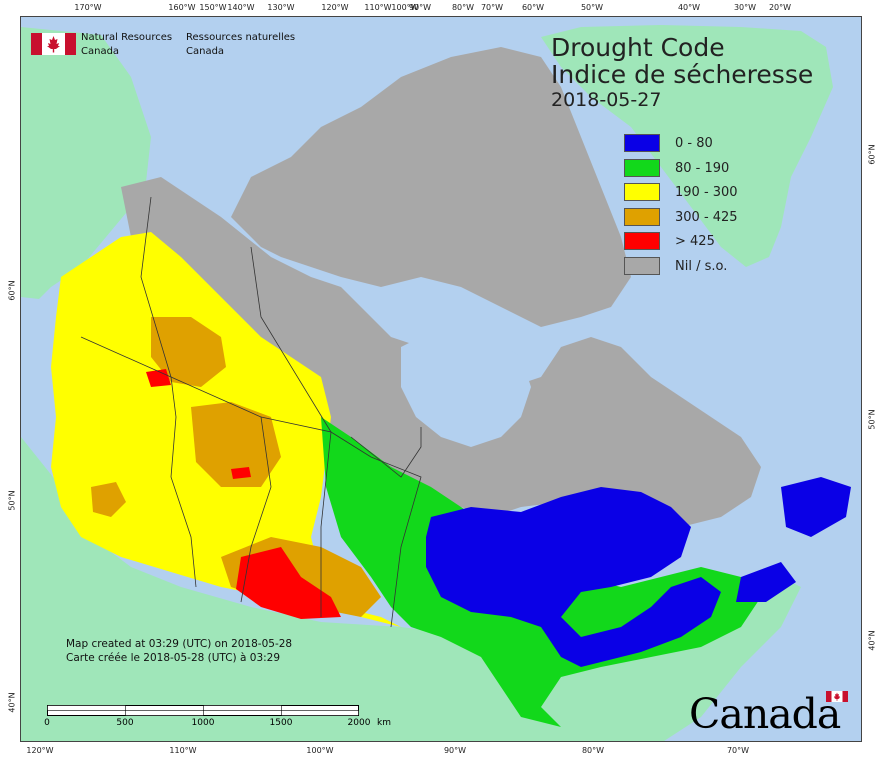  I want to click on boundary-territories, so click(281, 337).